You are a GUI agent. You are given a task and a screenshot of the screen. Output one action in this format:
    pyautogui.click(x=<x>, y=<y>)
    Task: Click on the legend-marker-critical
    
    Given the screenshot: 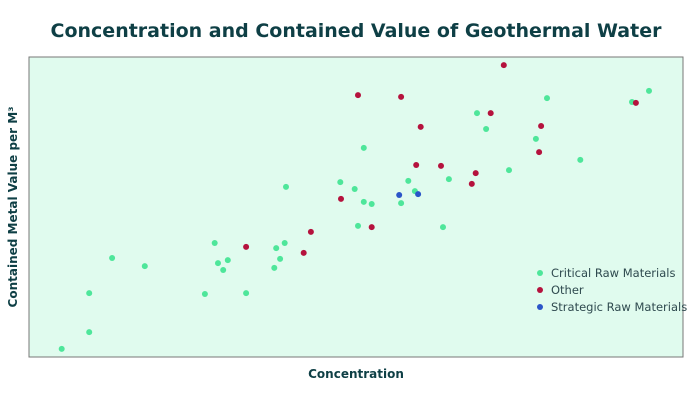 What is the action you would take?
    pyautogui.click(x=540, y=273)
    